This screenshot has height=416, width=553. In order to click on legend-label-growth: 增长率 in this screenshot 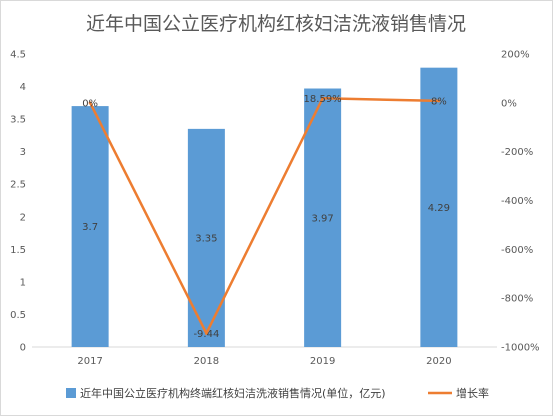, I will do `click(472, 393)`.